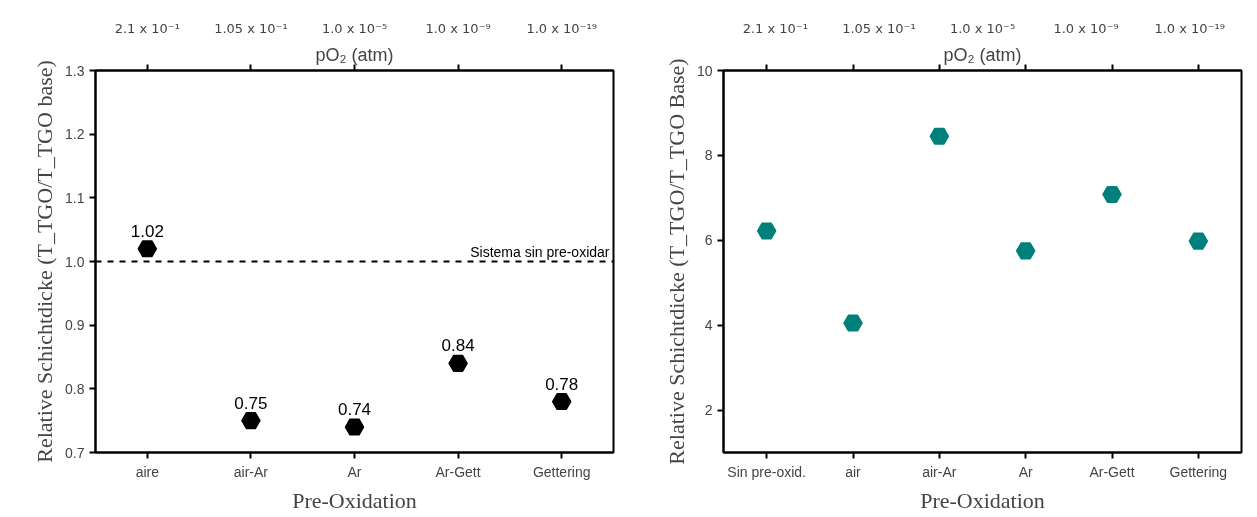 The image size is (1257, 517). I want to click on y-tick-label: 2, so click(708, 410).